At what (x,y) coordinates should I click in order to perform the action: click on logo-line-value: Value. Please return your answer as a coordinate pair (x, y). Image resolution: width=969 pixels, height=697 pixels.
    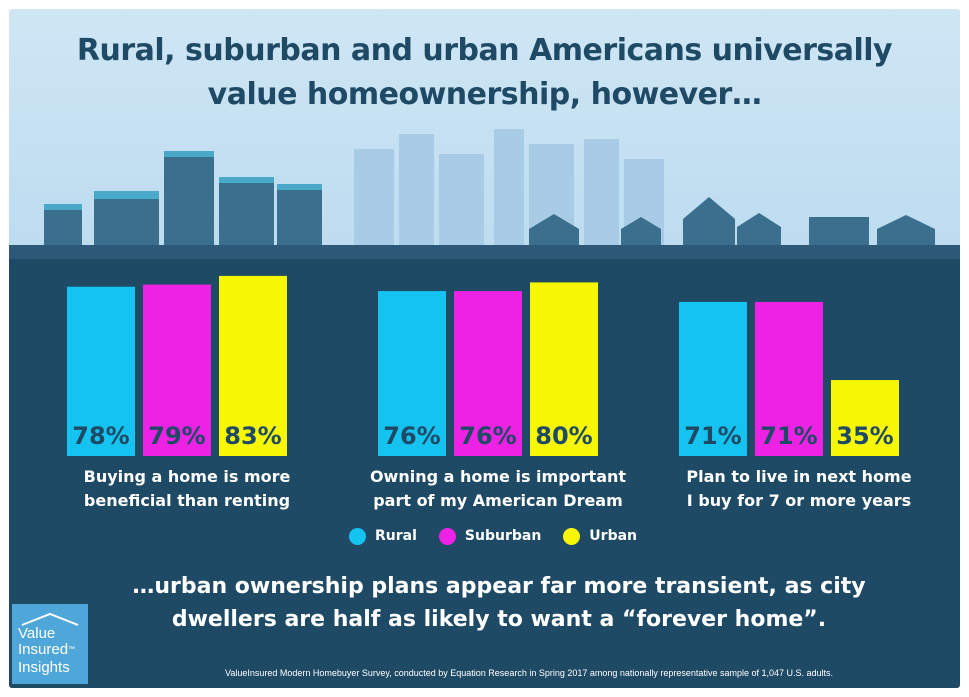
    Looking at the image, I should click on (37, 633).